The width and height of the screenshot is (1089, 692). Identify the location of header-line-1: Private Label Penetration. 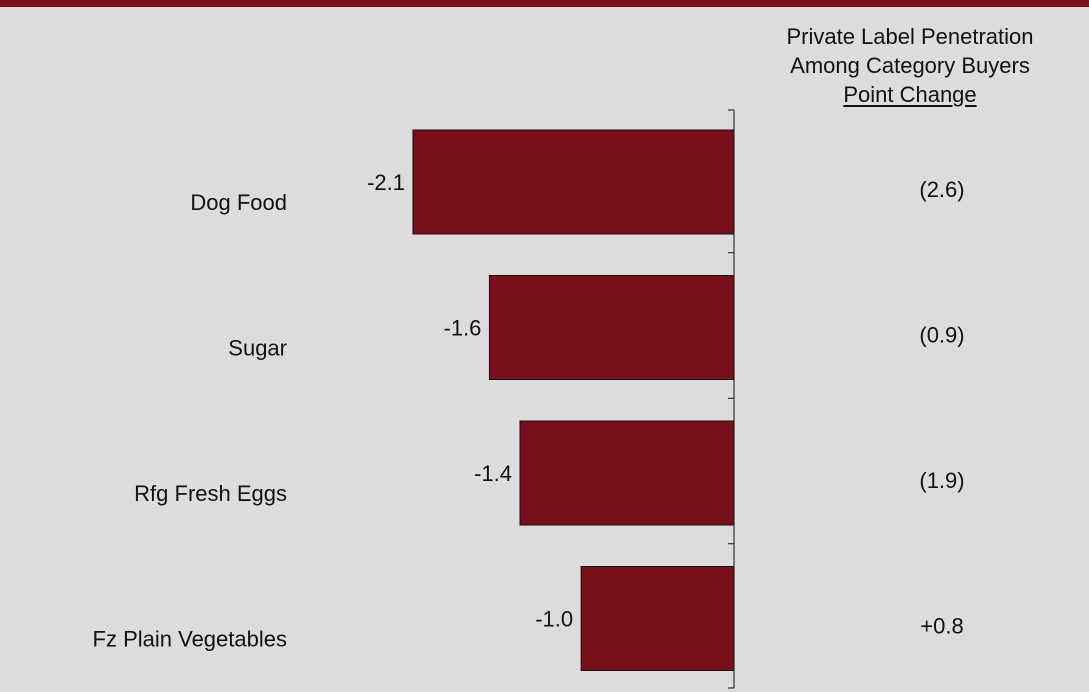
(910, 36).